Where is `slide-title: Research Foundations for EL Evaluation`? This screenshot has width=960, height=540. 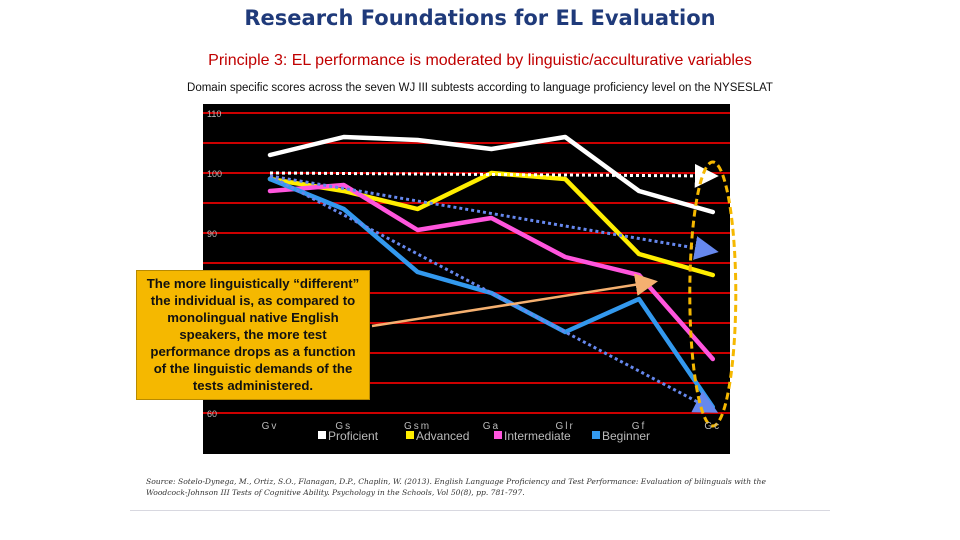 slide-title: Research Foundations for EL Evaluation is located at coordinates (480, 18).